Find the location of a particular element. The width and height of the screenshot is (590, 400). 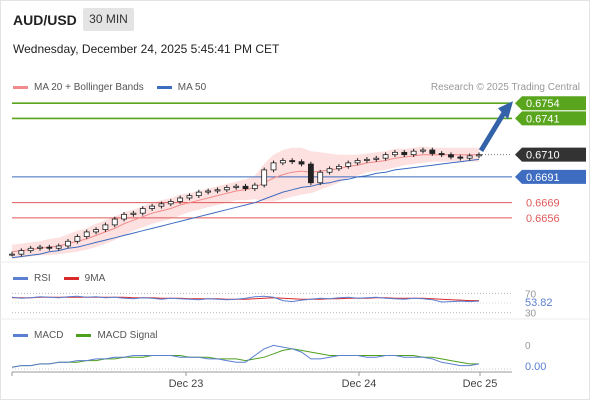

macd-signal-swatch is located at coordinates (84, 335).